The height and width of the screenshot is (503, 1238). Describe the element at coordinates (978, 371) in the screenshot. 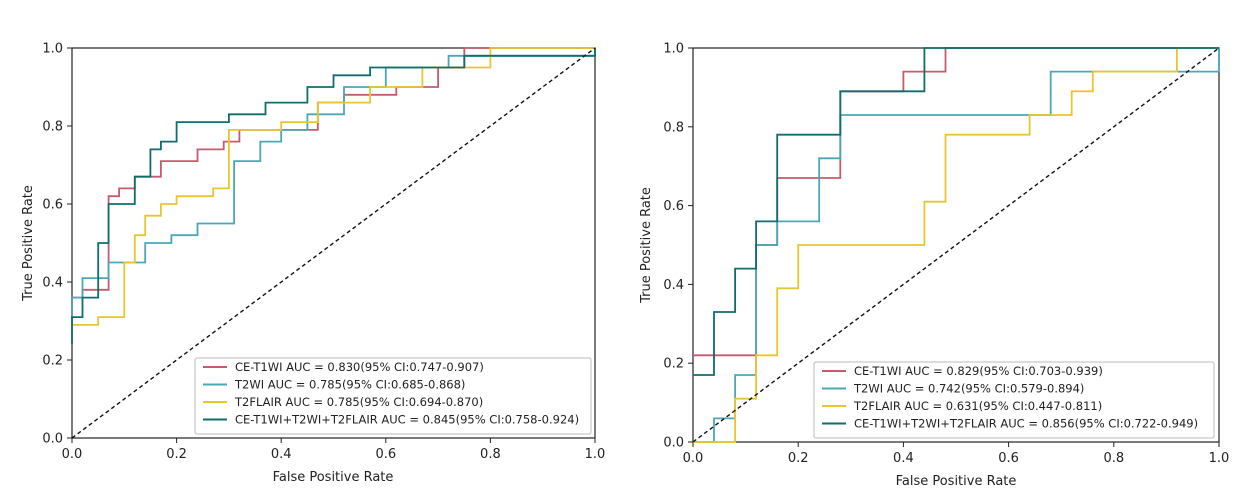

I see `legend-entry: CE-T1WI AUC = 0.829(95% CI:0.703-0.939)` at that location.